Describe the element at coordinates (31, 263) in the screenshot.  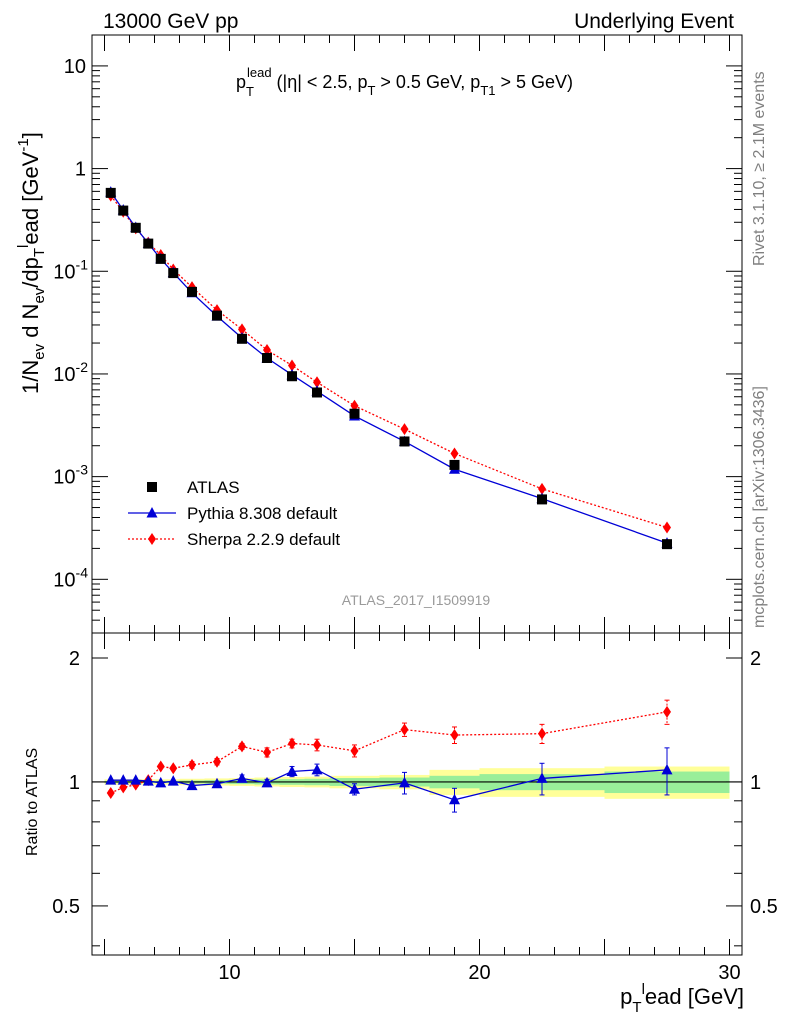
I see `main-y-axis-label: 1/Nev d Nev/dpTlead [GeV-1]` at that location.